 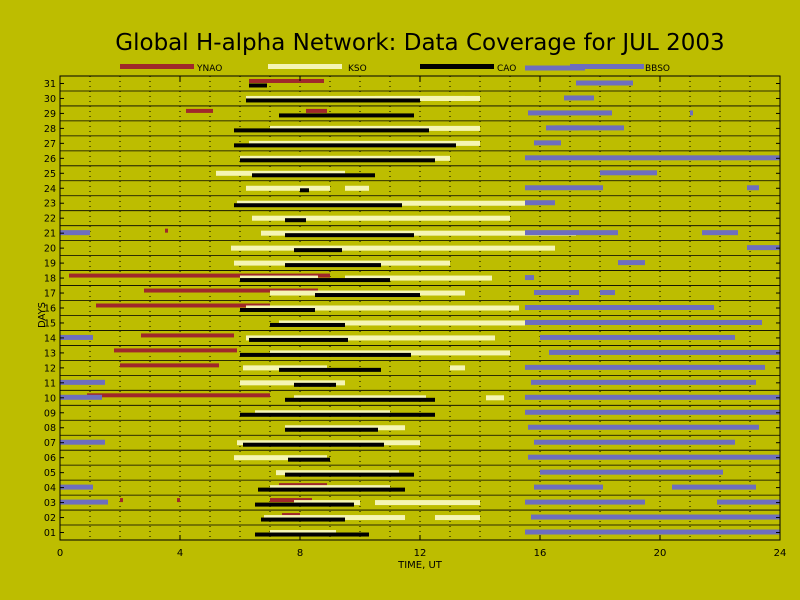 I want to click on x-tick-labels: 0 4 8 12 16 20 24, so click(x=422, y=553).